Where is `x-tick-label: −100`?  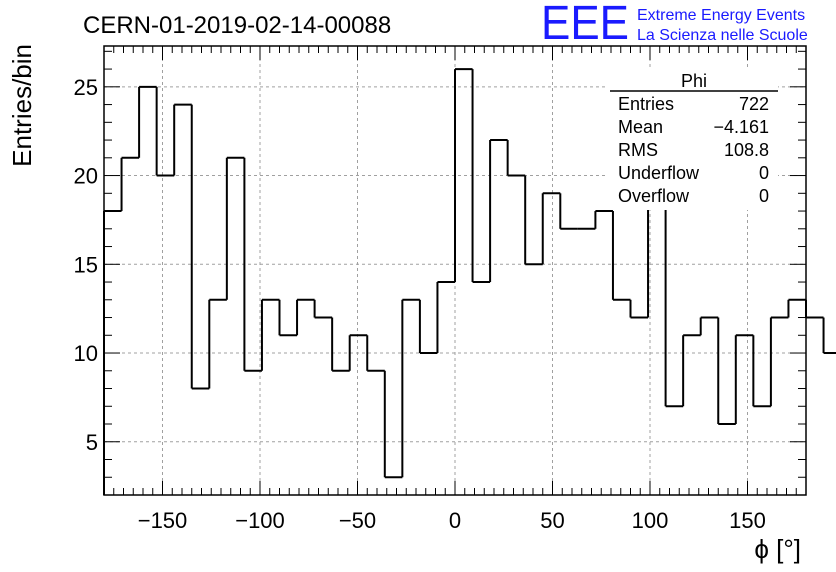
x-tick-label: −100 is located at coordinates (260, 520).